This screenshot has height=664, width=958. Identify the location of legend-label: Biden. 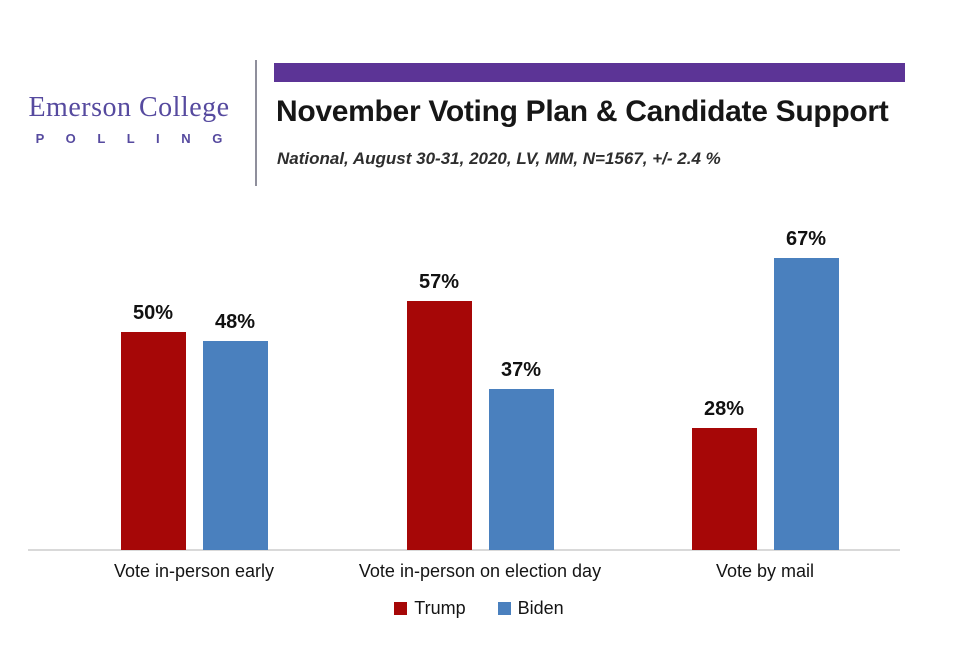
(540, 608).